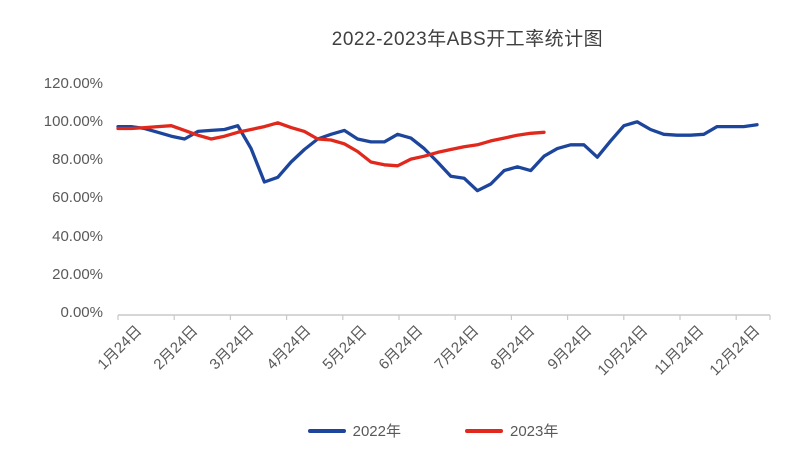 The image size is (800, 461). I want to click on legend-label-2023: 2023年, so click(534, 431).